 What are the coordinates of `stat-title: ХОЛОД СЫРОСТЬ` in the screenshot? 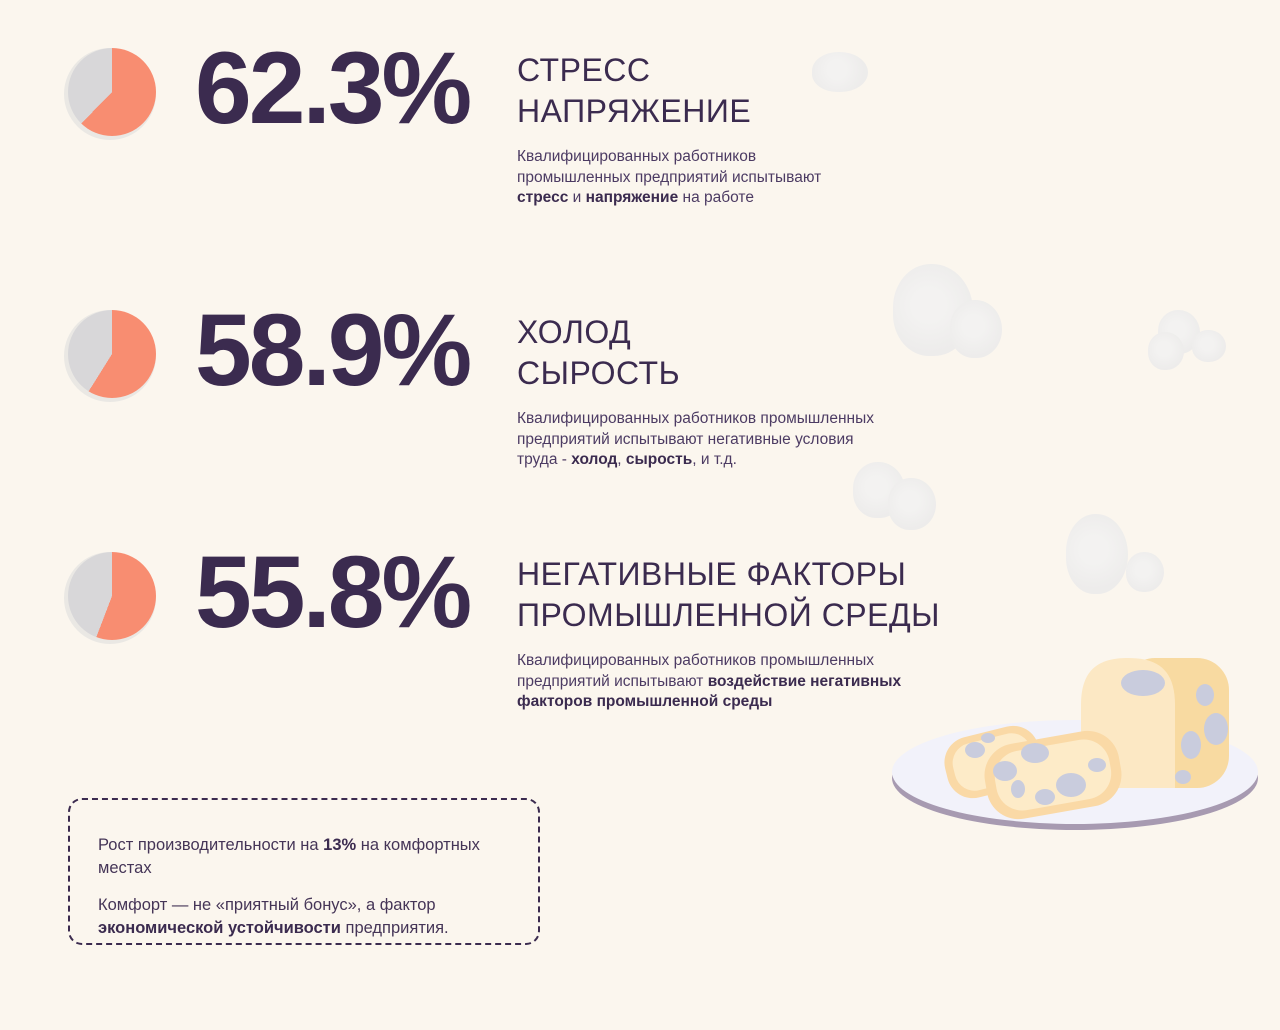 It's located at (599, 352).